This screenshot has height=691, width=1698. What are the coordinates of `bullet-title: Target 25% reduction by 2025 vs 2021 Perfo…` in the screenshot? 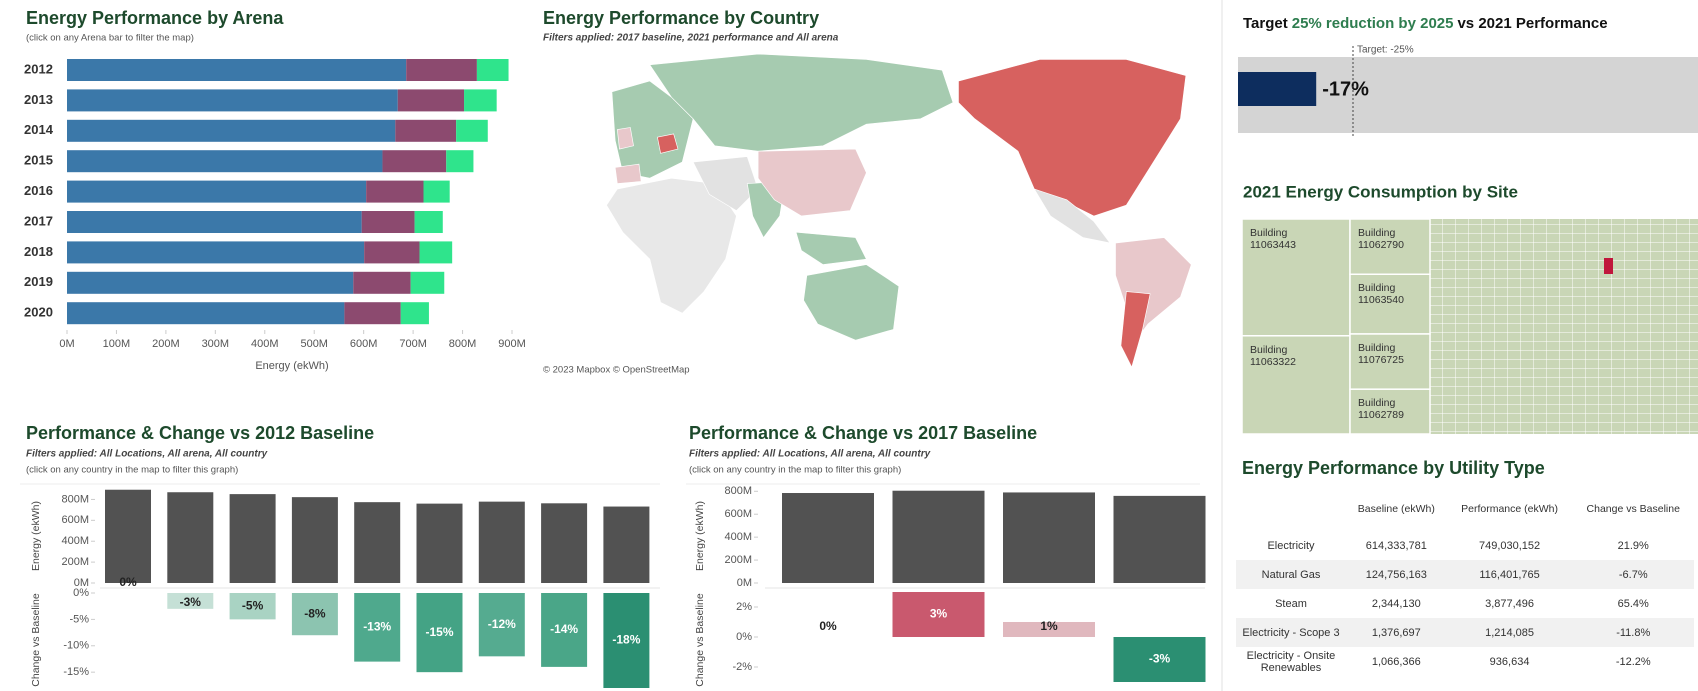 It's located at (1425, 23).